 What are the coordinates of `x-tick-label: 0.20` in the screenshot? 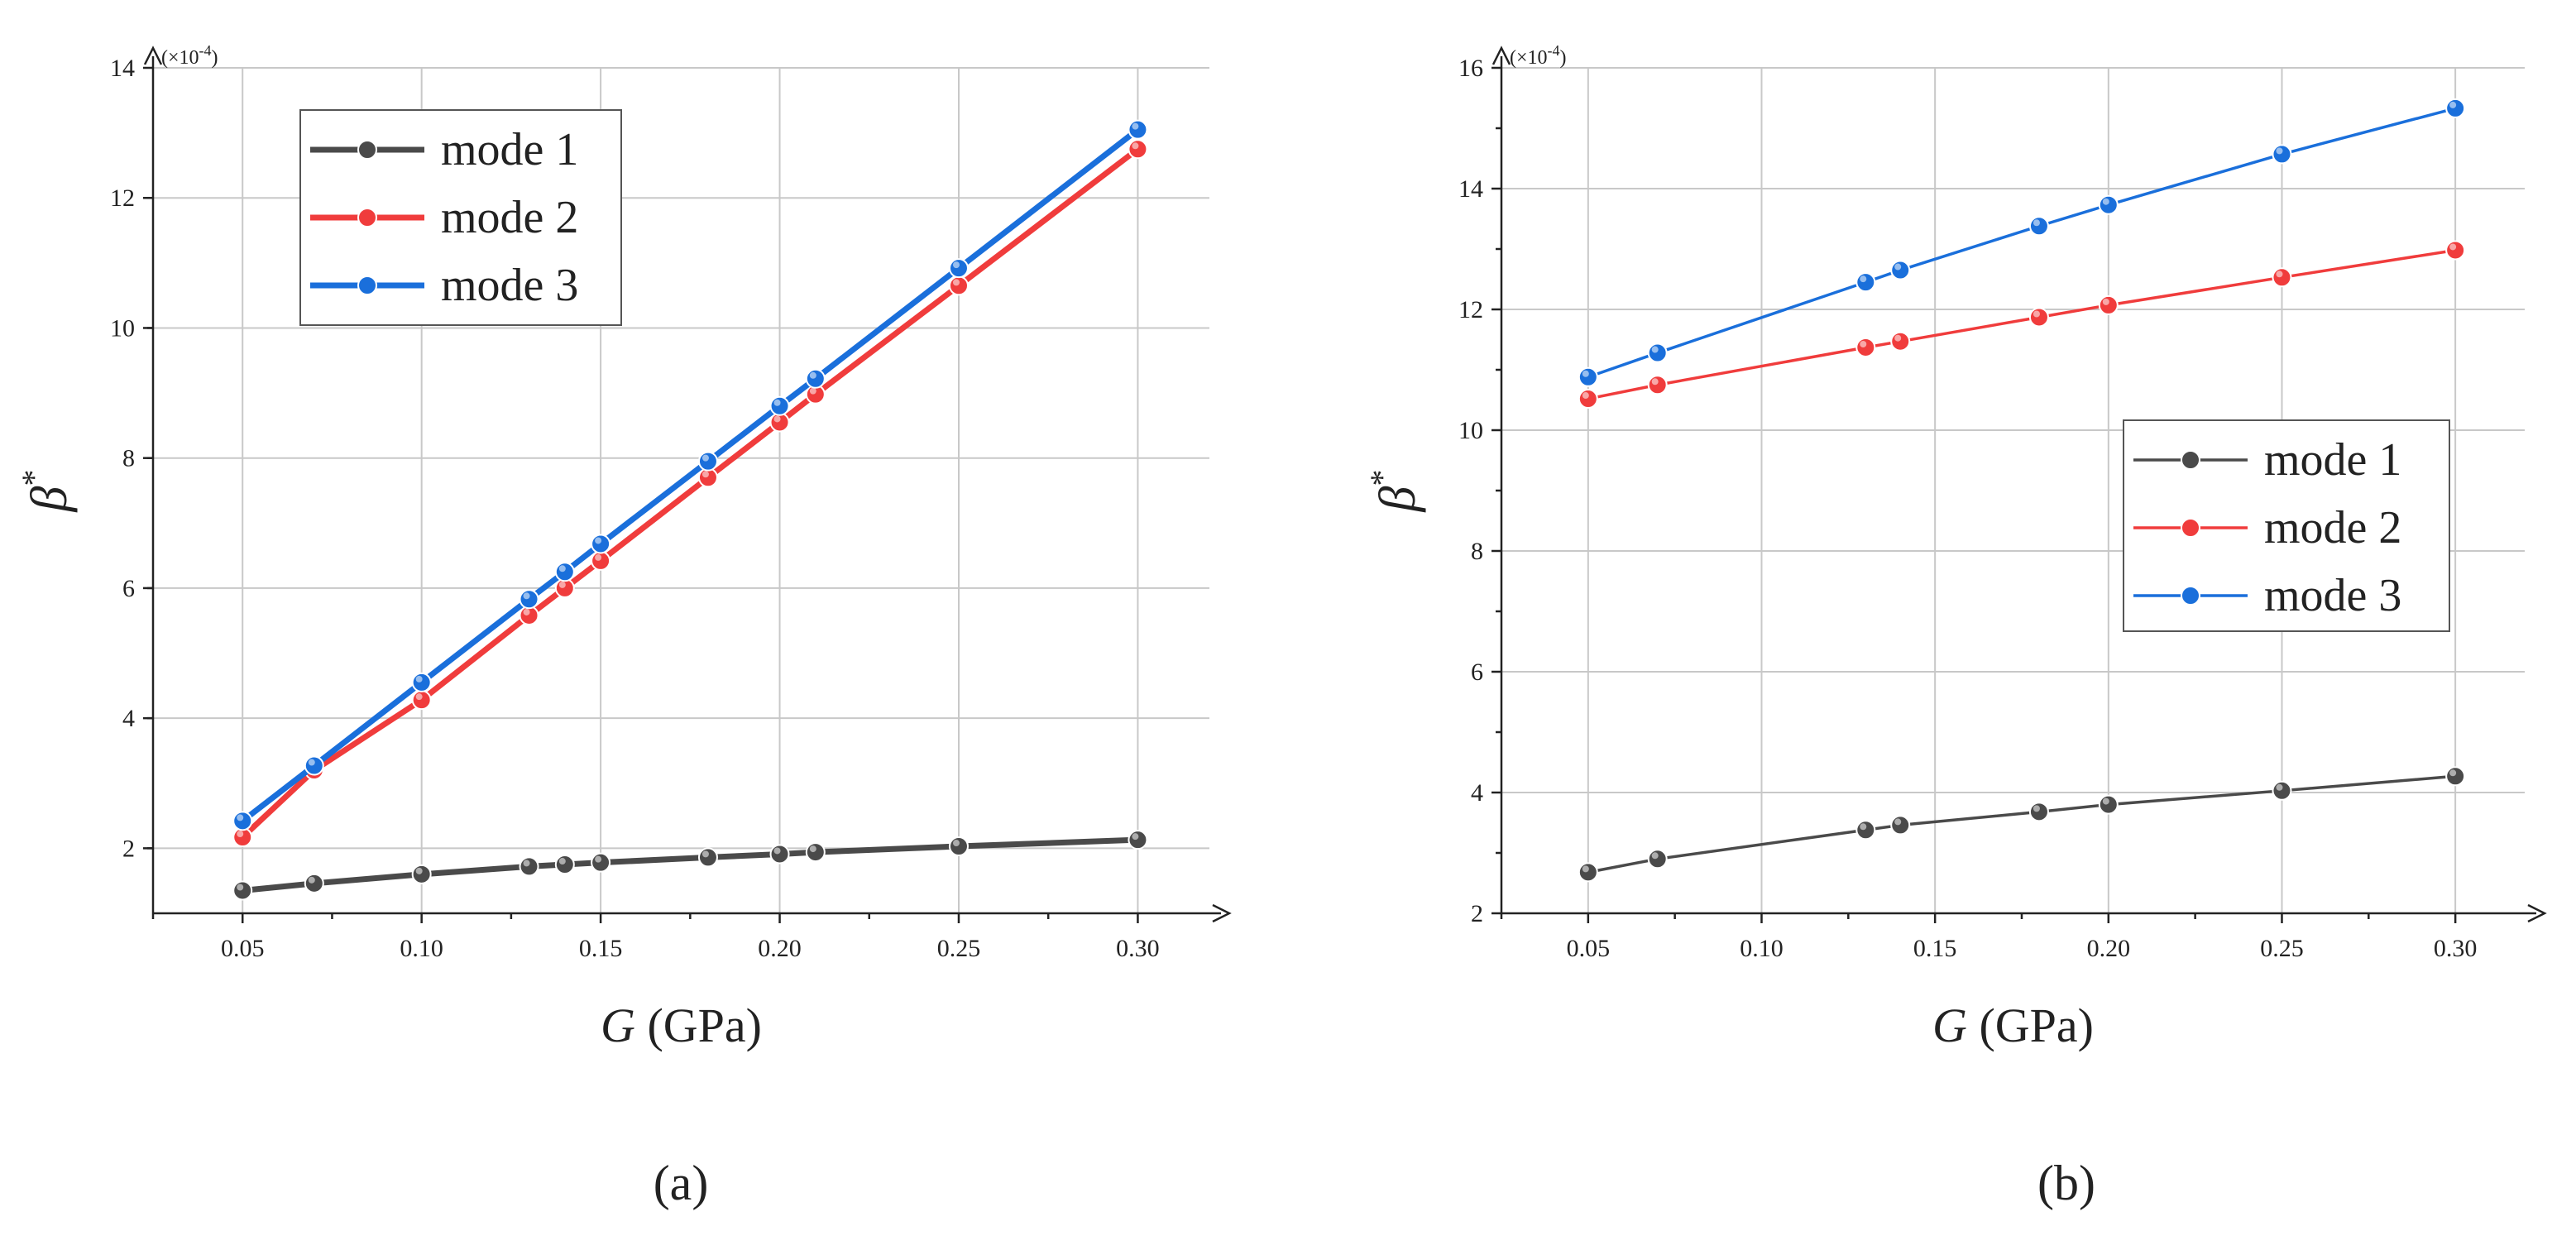 It's located at (780, 948).